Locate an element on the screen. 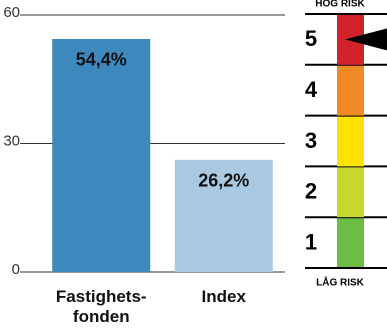  risk-level: 2 is located at coordinates (311, 191).